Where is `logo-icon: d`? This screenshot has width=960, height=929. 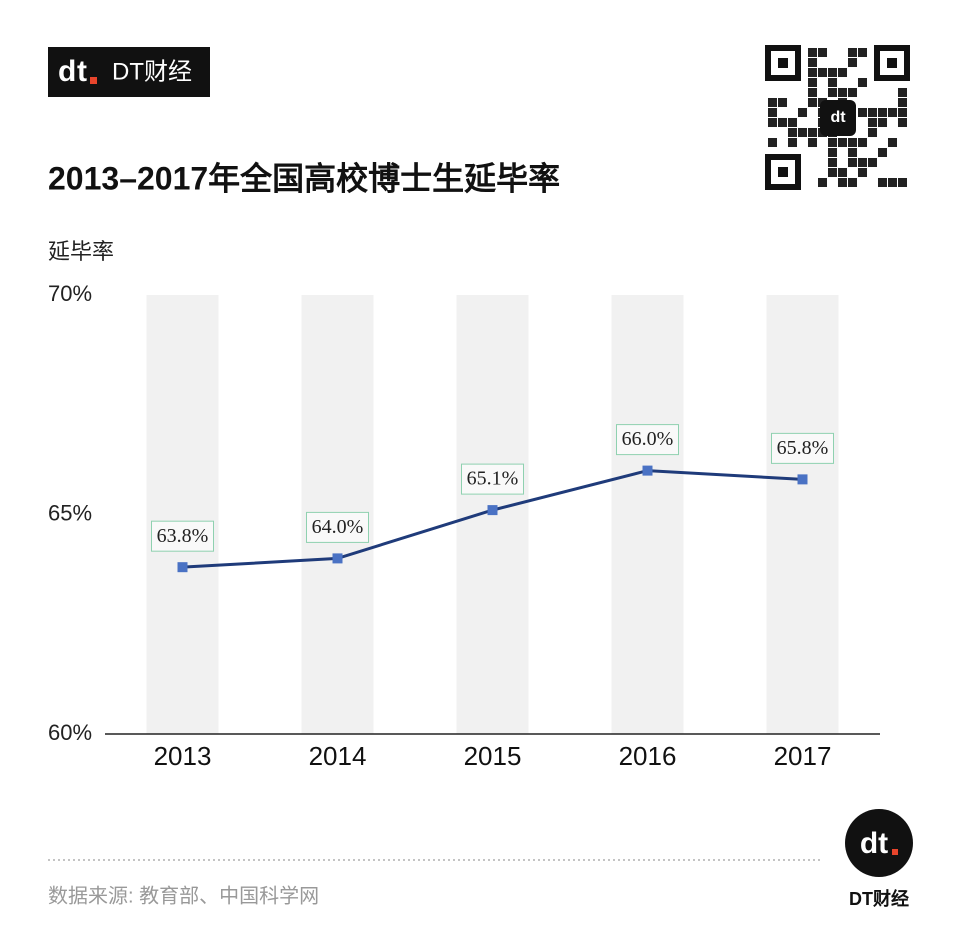
logo-icon: d is located at coordinates (67, 71).